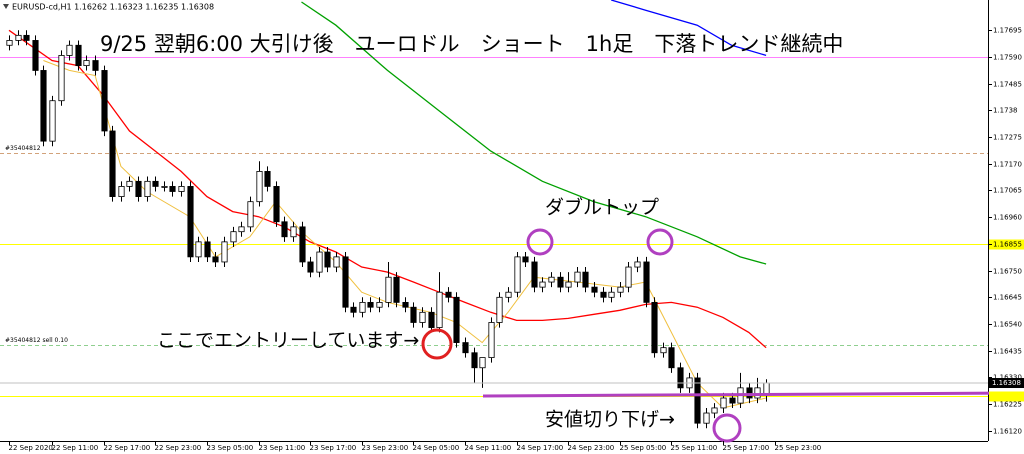 Image resolution: width=1024 pixels, height=454 pixels. I want to click on menu-icon, so click(6, 6).